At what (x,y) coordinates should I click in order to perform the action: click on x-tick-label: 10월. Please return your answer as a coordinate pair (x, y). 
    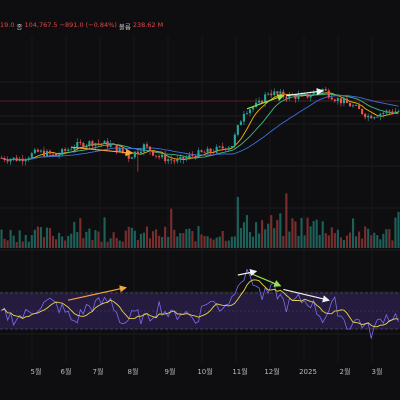
    Looking at the image, I should click on (204, 371).